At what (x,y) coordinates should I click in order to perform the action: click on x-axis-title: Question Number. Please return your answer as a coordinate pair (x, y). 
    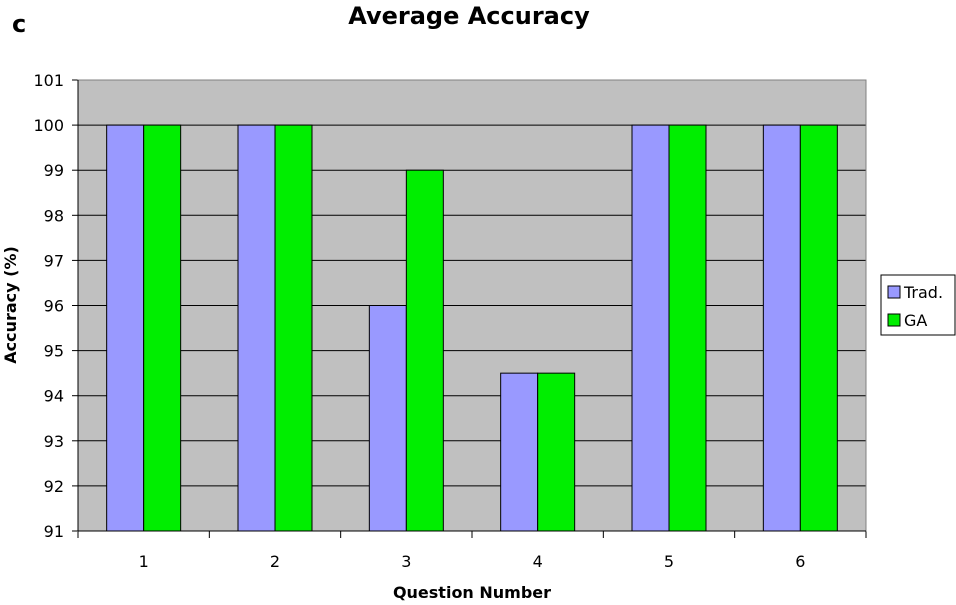
    Looking at the image, I should click on (472, 592).